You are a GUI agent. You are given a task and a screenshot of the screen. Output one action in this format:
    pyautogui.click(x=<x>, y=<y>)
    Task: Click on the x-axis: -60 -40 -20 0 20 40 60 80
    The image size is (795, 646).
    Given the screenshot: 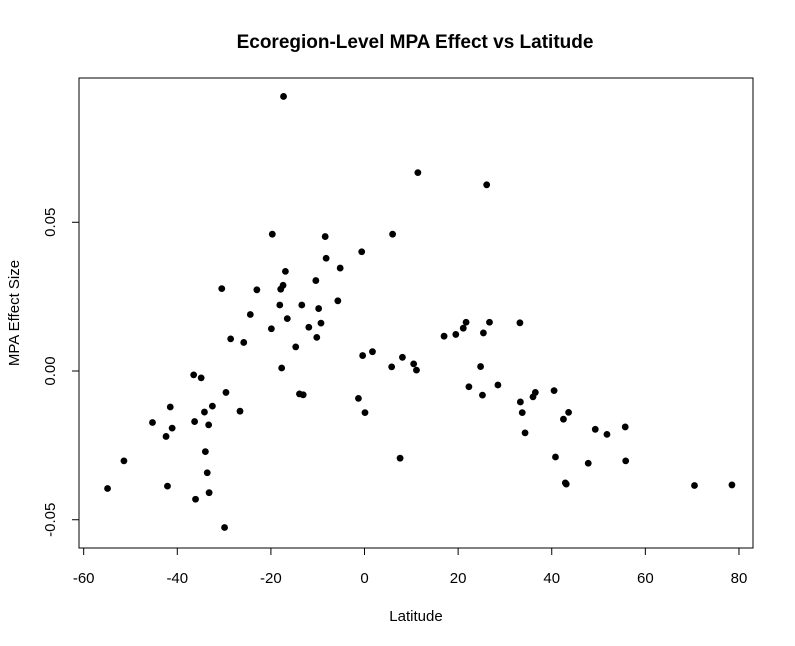 What is the action you would take?
    pyautogui.click(x=410, y=567)
    